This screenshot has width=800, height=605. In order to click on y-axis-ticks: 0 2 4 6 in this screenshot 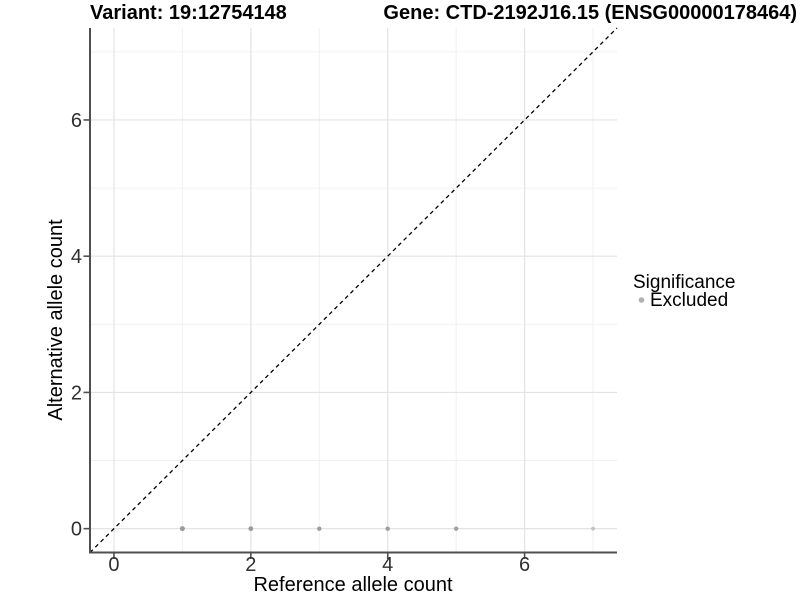, I will do `click(80, 325)`.